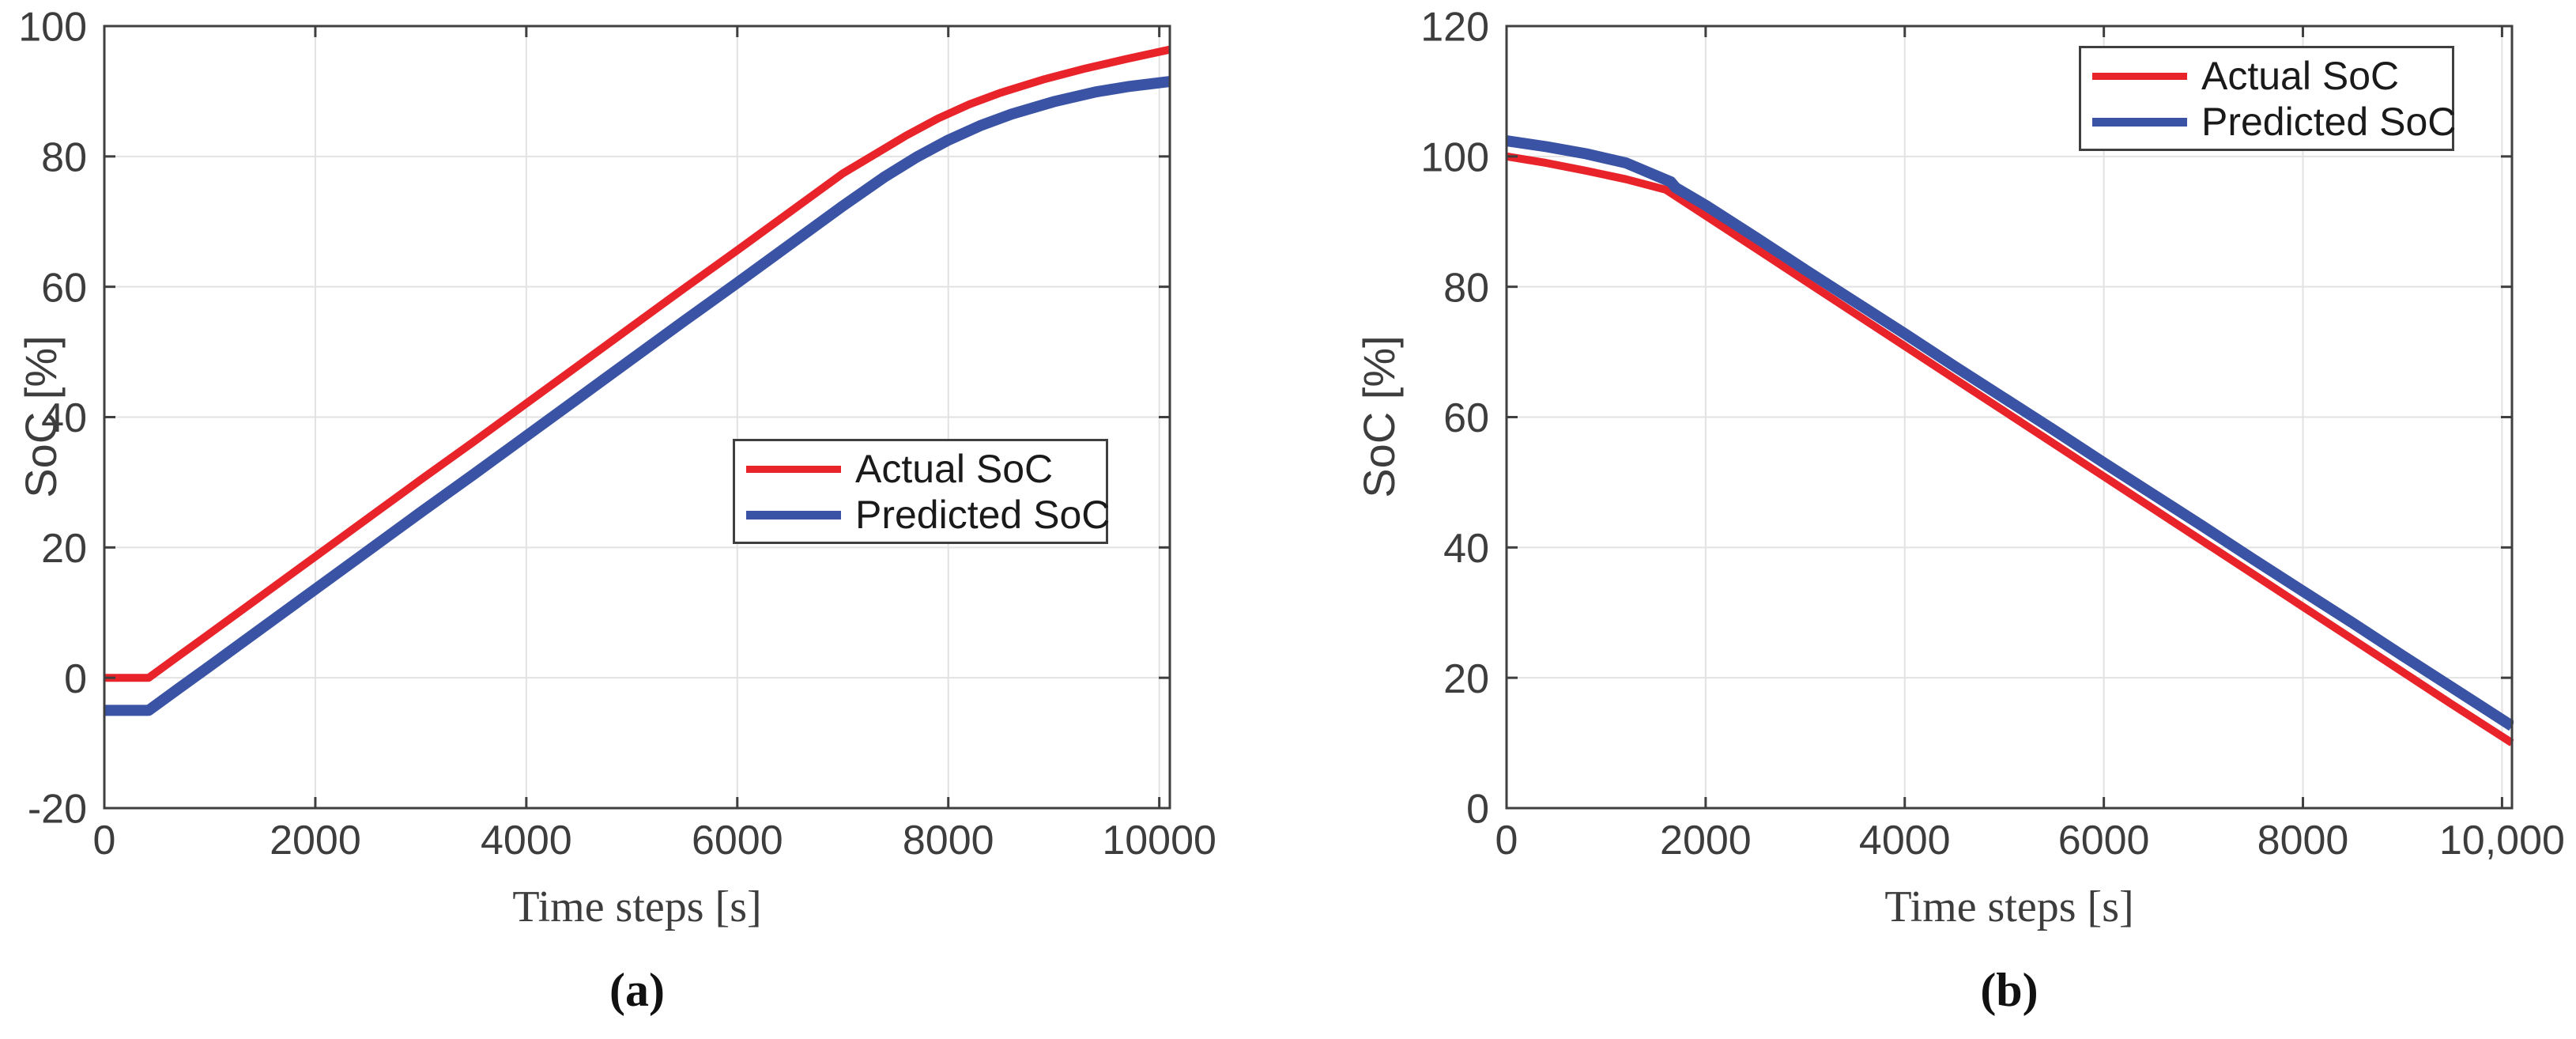 This screenshot has width=2576, height=1039. I want to click on y-axis-label-a: SoC [%], so click(41, 416).